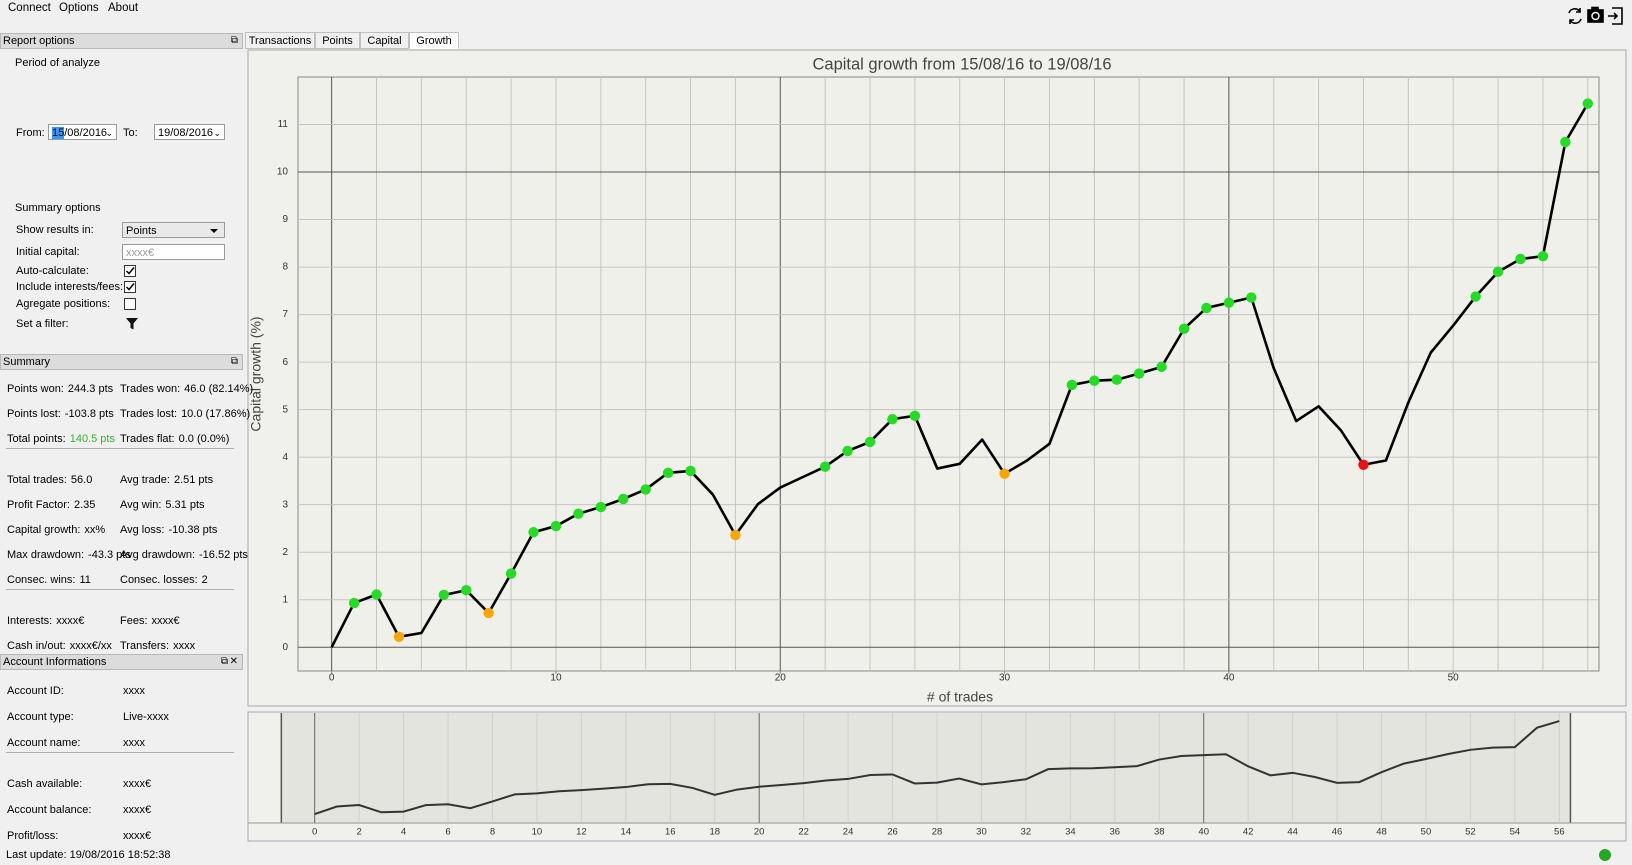  Describe the element at coordinates (283, 172) in the screenshot. I see `y-tick-label: 10` at that location.